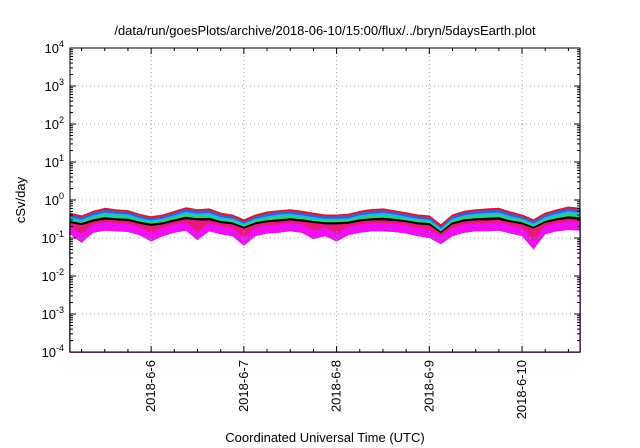  Describe the element at coordinates (54, 199) in the screenshot. I see `y-tick-label: 10⁰` at that location.